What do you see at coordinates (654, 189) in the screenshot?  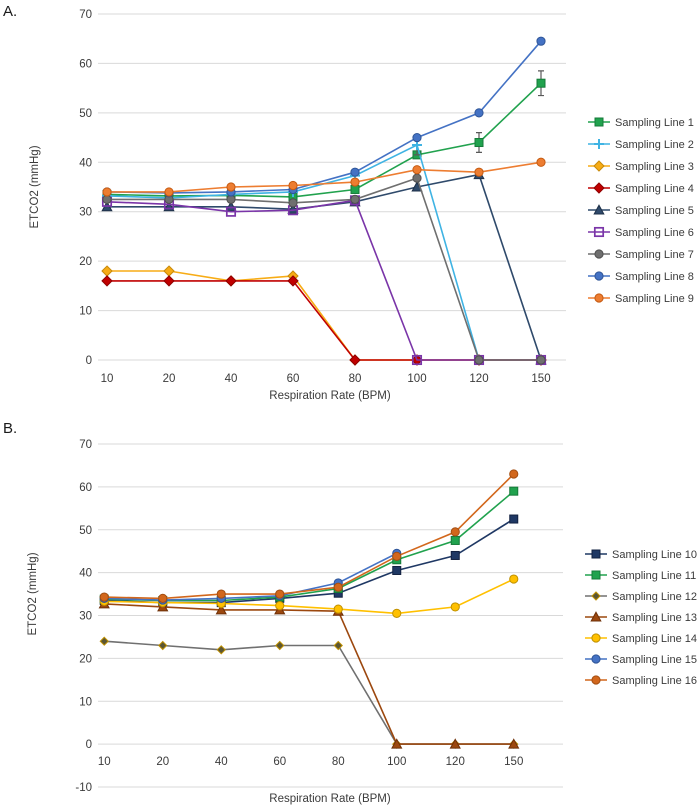 I see `legend-label: Sampling Line 4` at bounding box center [654, 189].